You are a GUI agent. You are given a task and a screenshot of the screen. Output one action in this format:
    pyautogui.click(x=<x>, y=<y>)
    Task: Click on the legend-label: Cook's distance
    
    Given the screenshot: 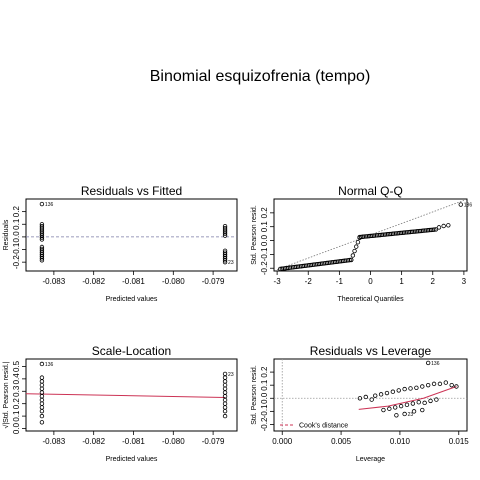 What is the action you would take?
    pyautogui.click(x=323, y=426)
    